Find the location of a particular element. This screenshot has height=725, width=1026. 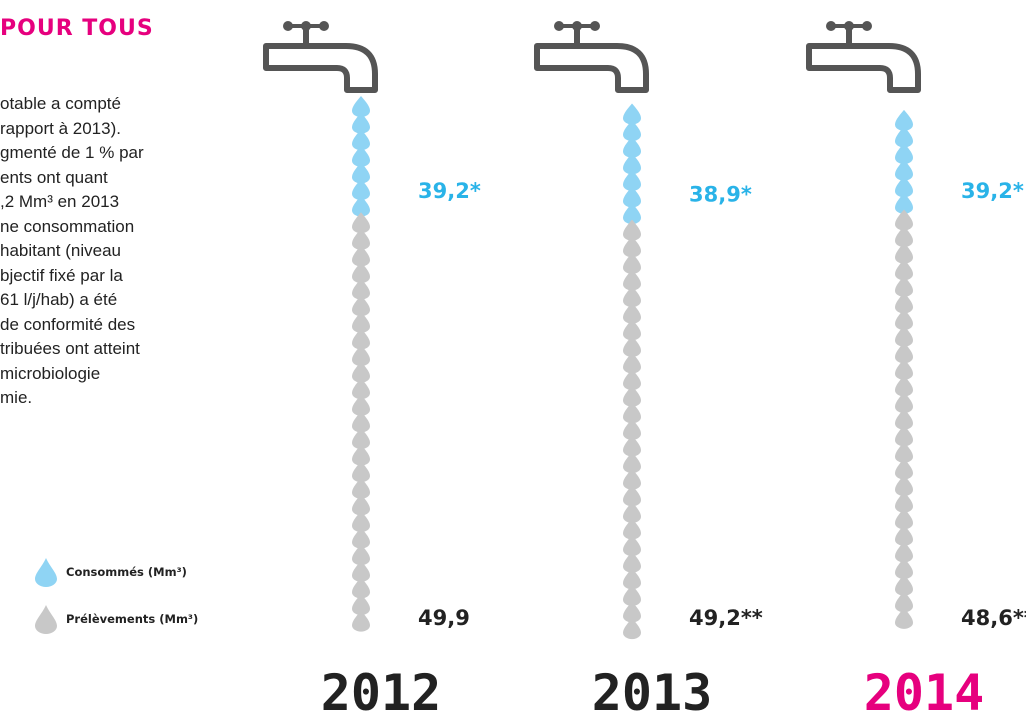

gray-drop-icon is located at coordinates (46, 619).